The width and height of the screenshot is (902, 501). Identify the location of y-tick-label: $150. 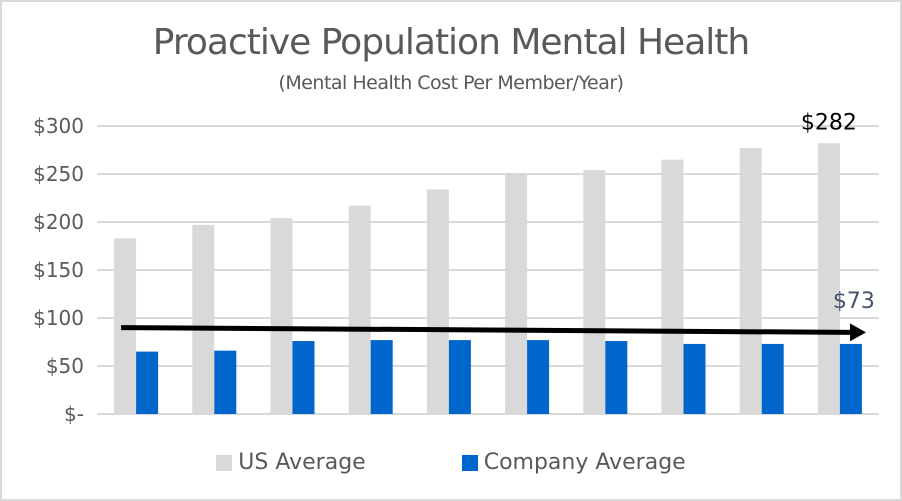
(58, 270).